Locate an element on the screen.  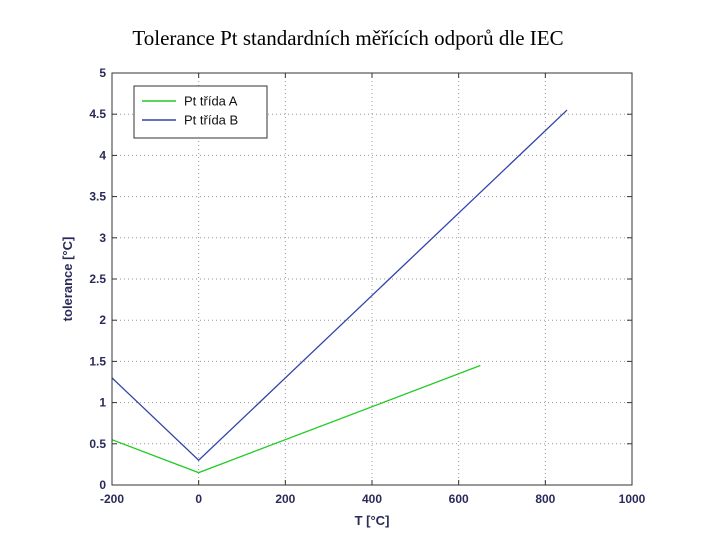
x-tick-label: 800 is located at coordinates (545, 499).